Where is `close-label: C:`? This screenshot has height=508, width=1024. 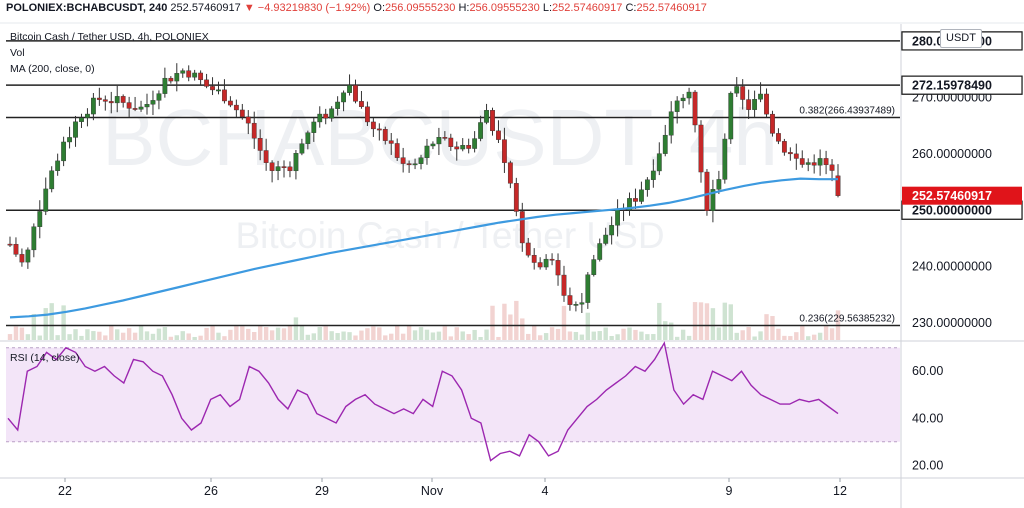
close-label: C: is located at coordinates (631, 8).